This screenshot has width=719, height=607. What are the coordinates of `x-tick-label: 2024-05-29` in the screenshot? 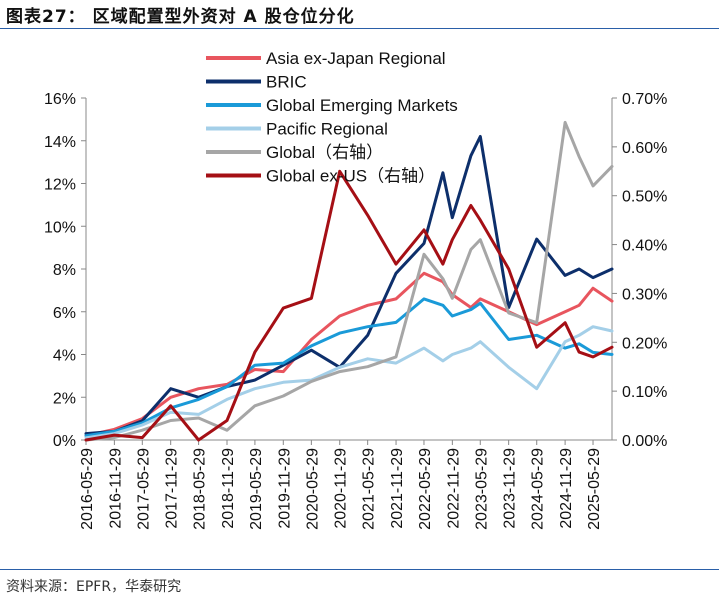 It's located at (538, 489).